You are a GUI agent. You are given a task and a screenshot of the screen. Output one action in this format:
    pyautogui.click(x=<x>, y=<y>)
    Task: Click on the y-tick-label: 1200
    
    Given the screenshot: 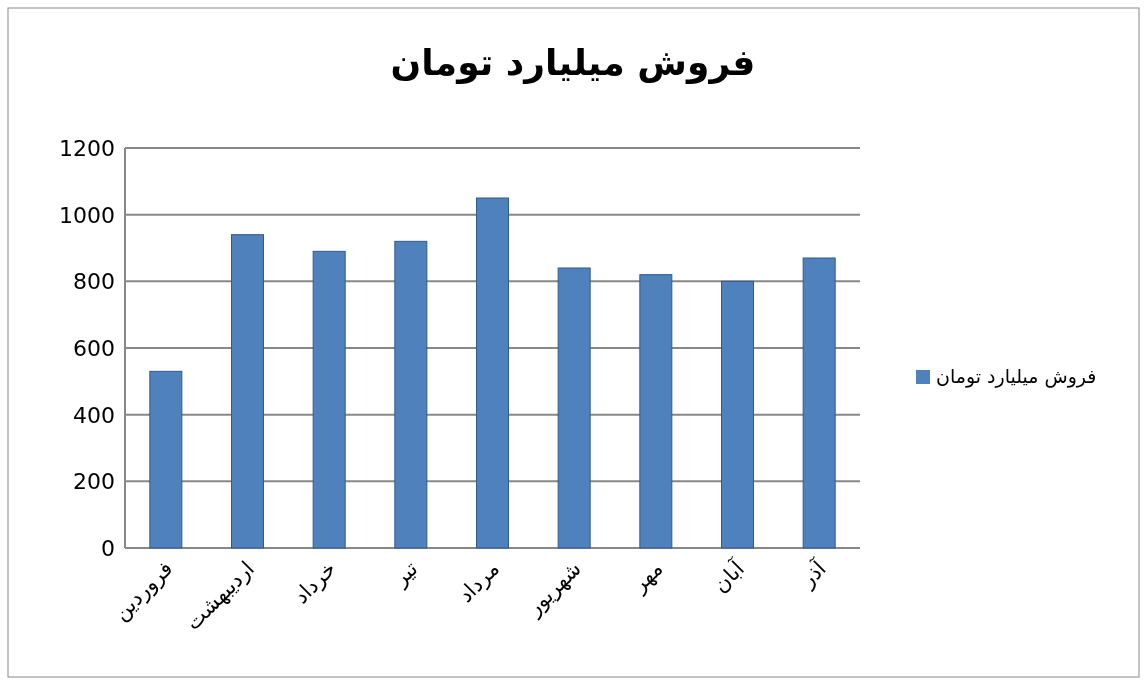 What is the action you would take?
    pyautogui.click(x=87, y=148)
    